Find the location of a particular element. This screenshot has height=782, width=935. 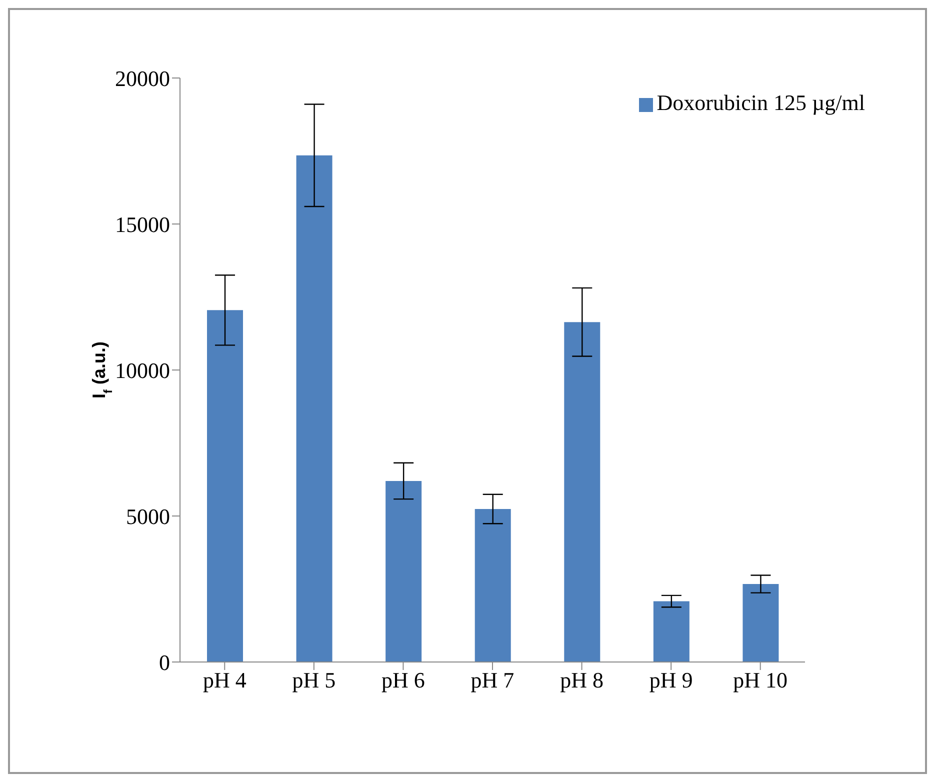

x-tick-label: pH 9 is located at coordinates (671, 680).